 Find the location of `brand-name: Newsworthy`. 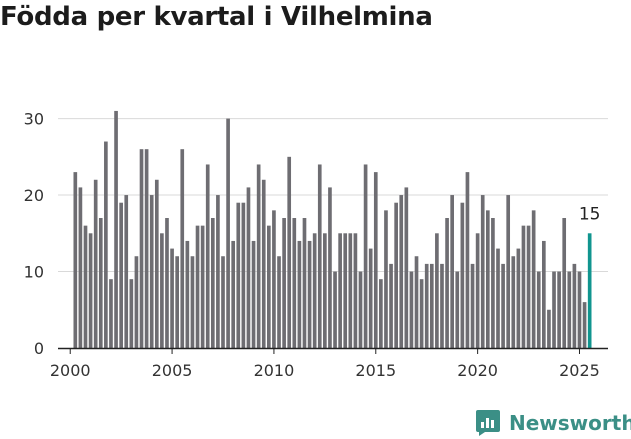

brand-name: Newsworthy is located at coordinates (570, 423).